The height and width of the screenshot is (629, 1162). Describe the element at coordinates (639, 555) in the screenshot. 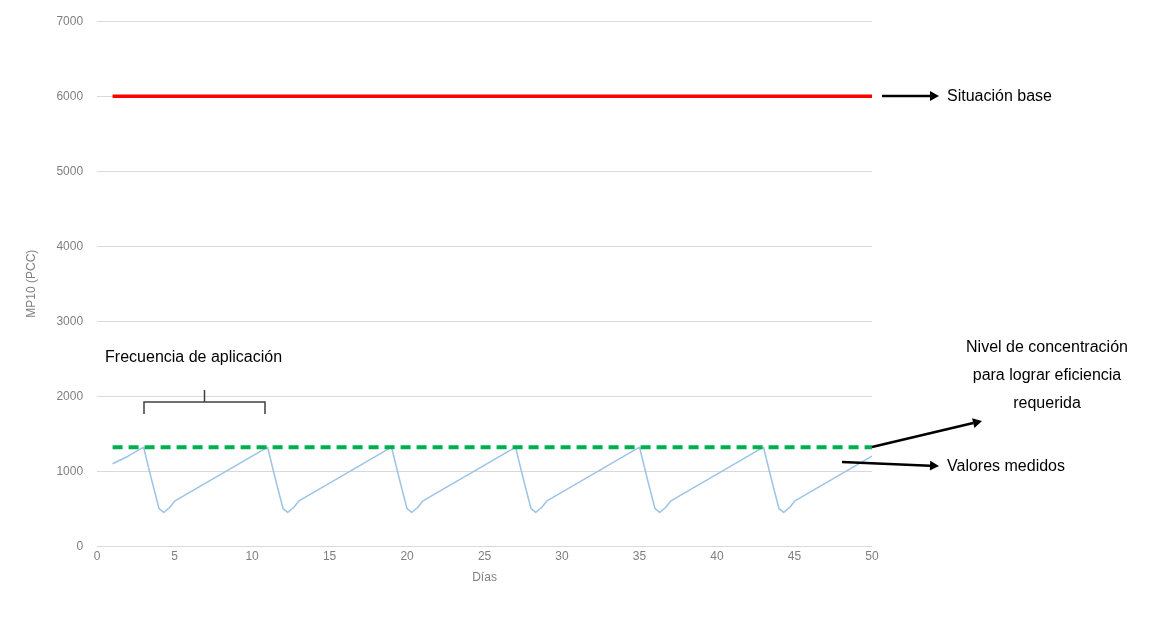

I see `x-tick-label: 35` at that location.